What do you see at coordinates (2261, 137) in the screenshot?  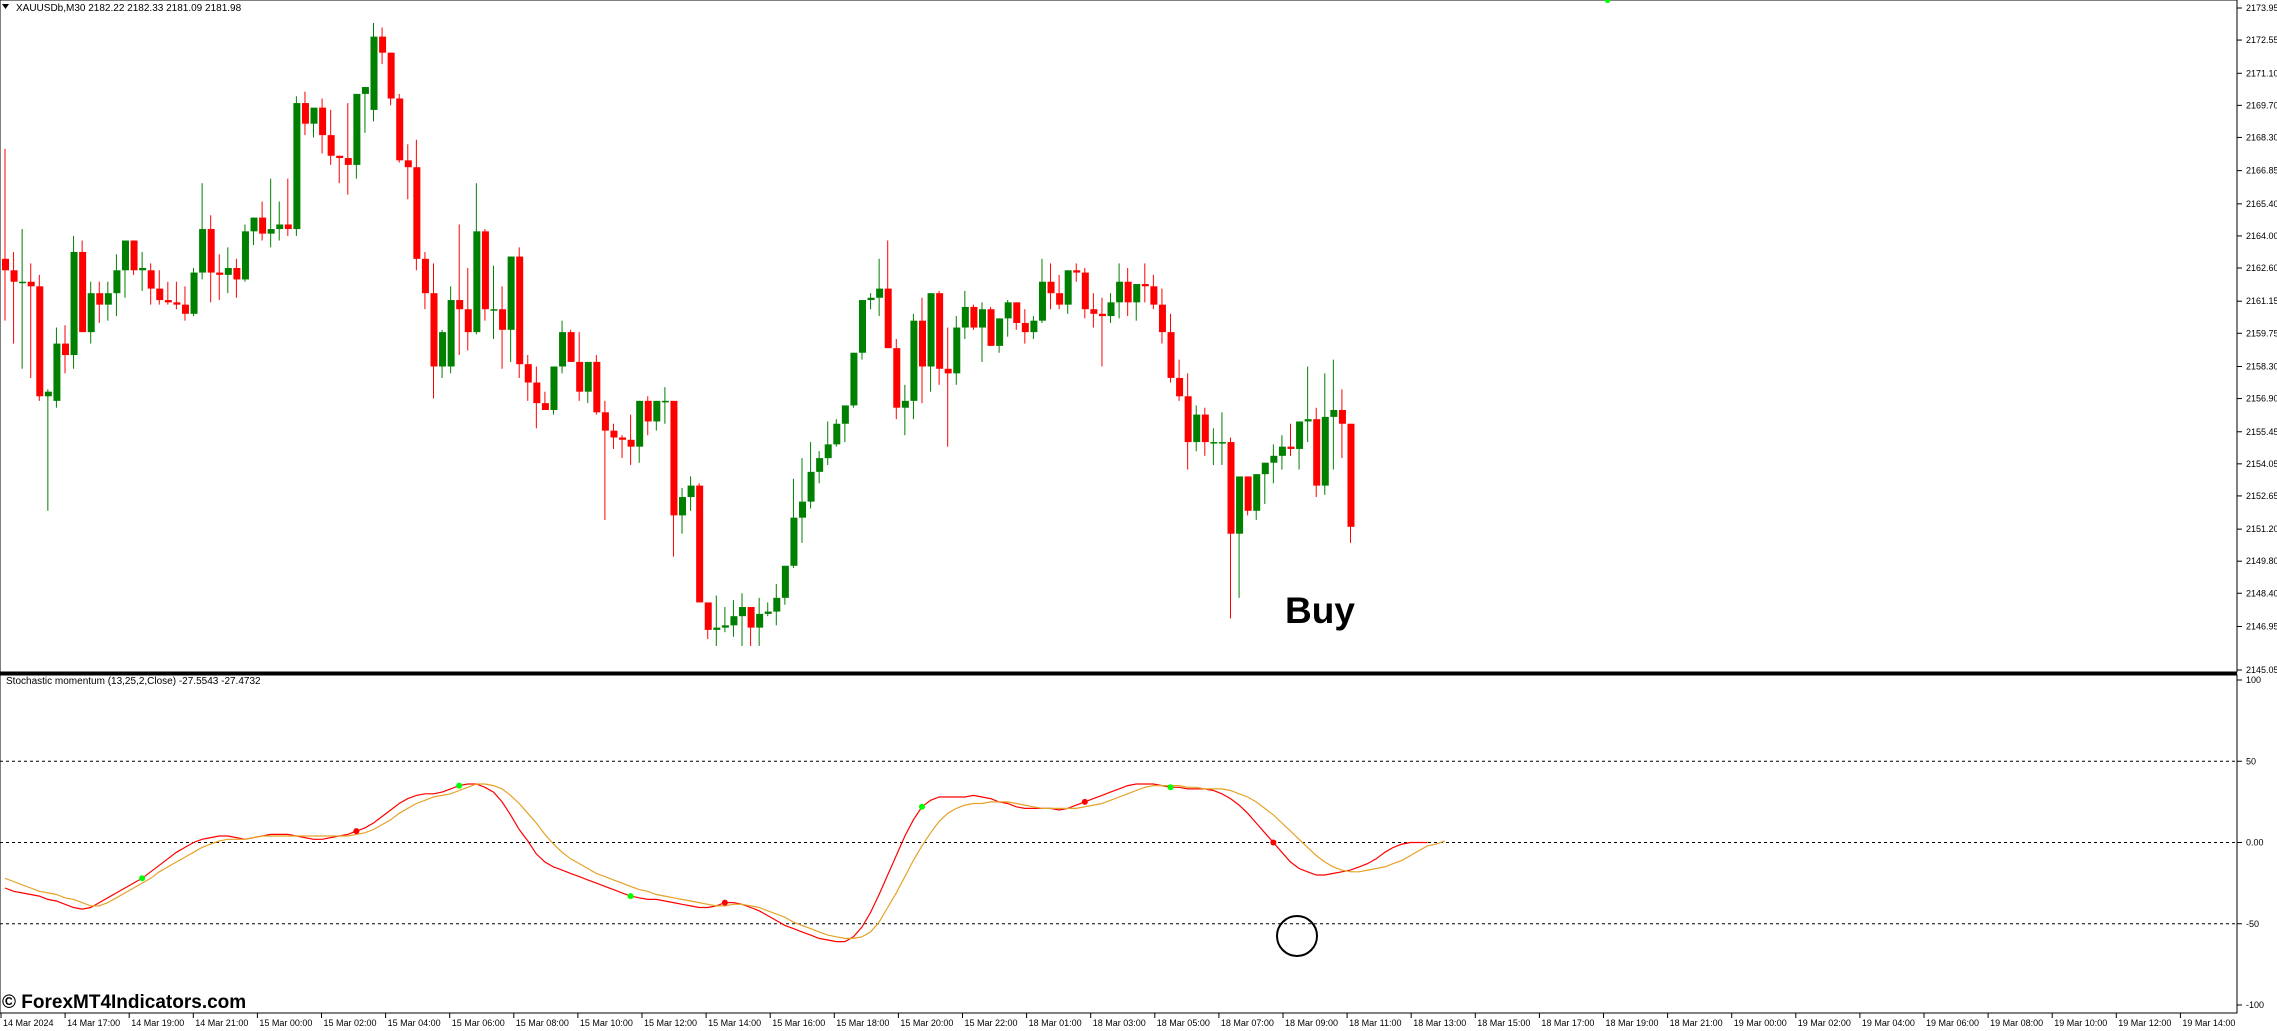 I see `price-tick-label: 2168.30` at bounding box center [2261, 137].